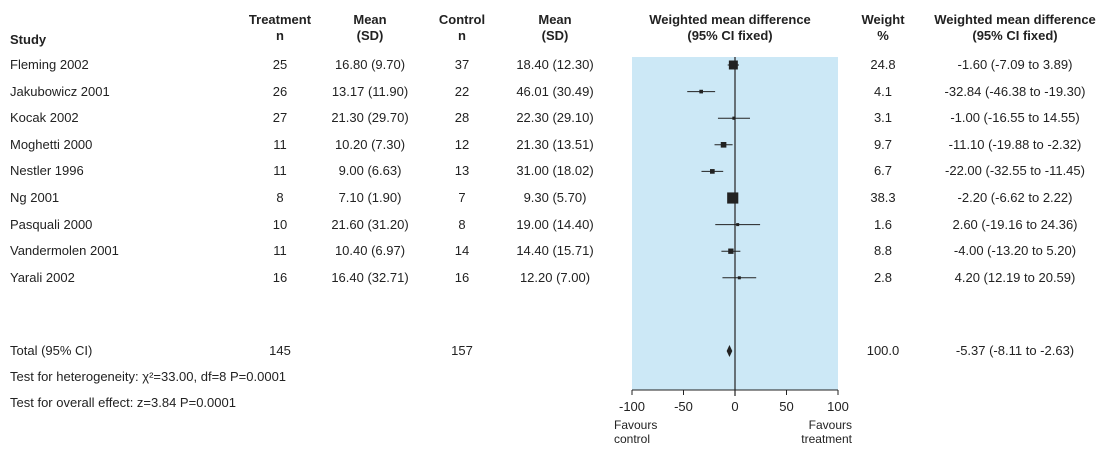  What do you see at coordinates (51, 224) in the screenshot?
I see `study-name: Pasquali 2000` at bounding box center [51, 224].